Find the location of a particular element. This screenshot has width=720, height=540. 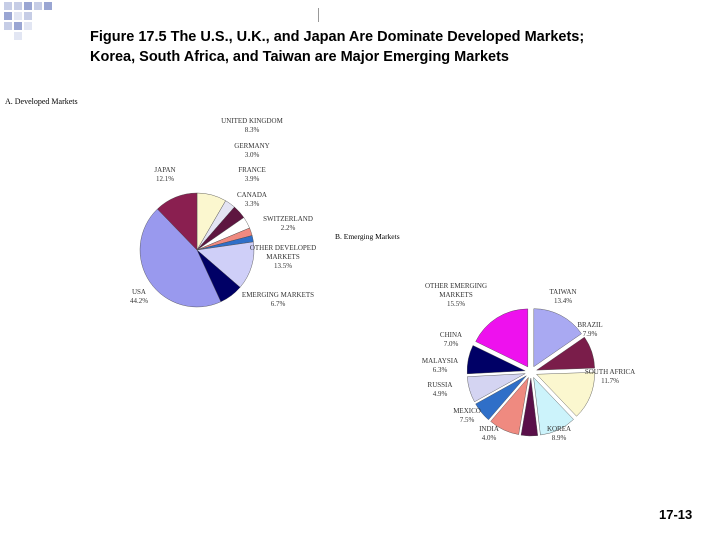

slice-label-usa: USA is located at coordinates (139, 292).